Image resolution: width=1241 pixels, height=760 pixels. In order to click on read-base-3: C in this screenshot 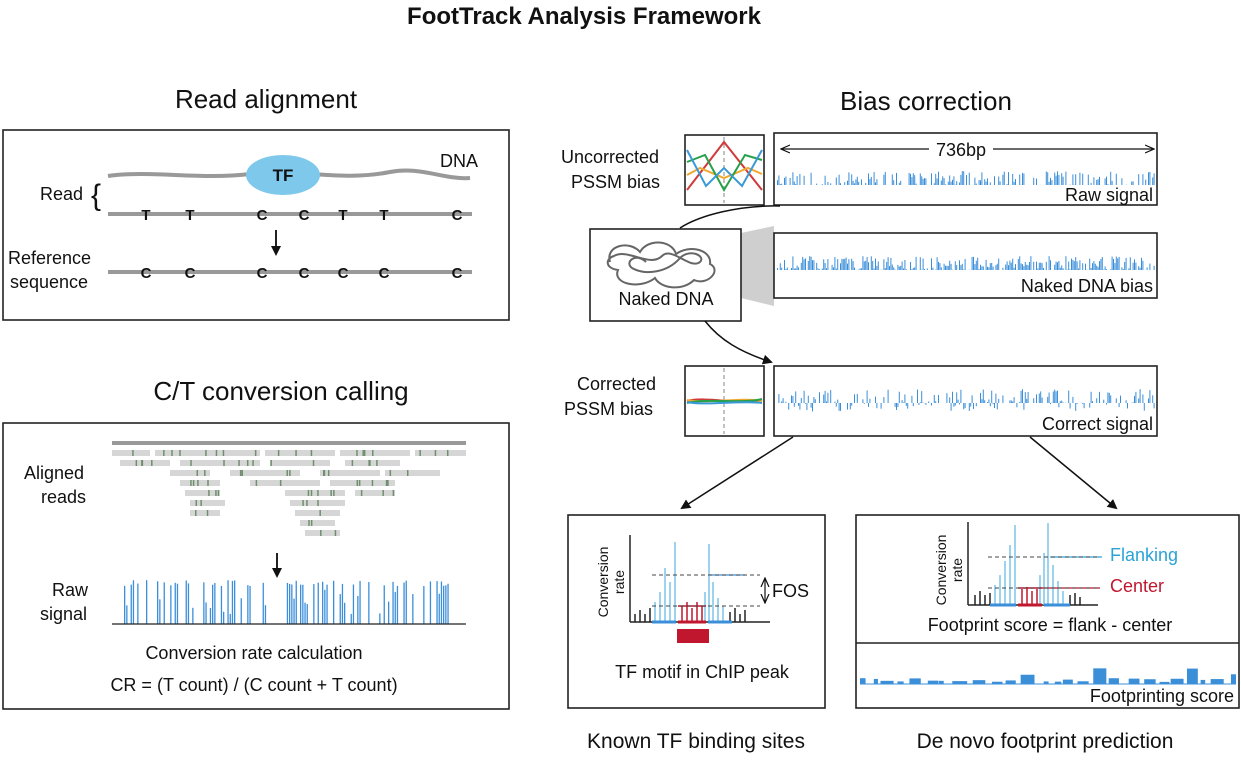, I will do `click(262, 215)`.